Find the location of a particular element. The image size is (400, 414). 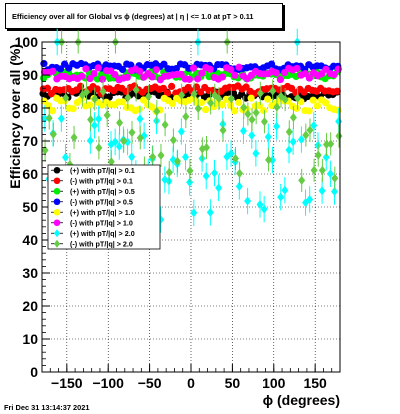

legend-box is located at coordinates (104, 207).